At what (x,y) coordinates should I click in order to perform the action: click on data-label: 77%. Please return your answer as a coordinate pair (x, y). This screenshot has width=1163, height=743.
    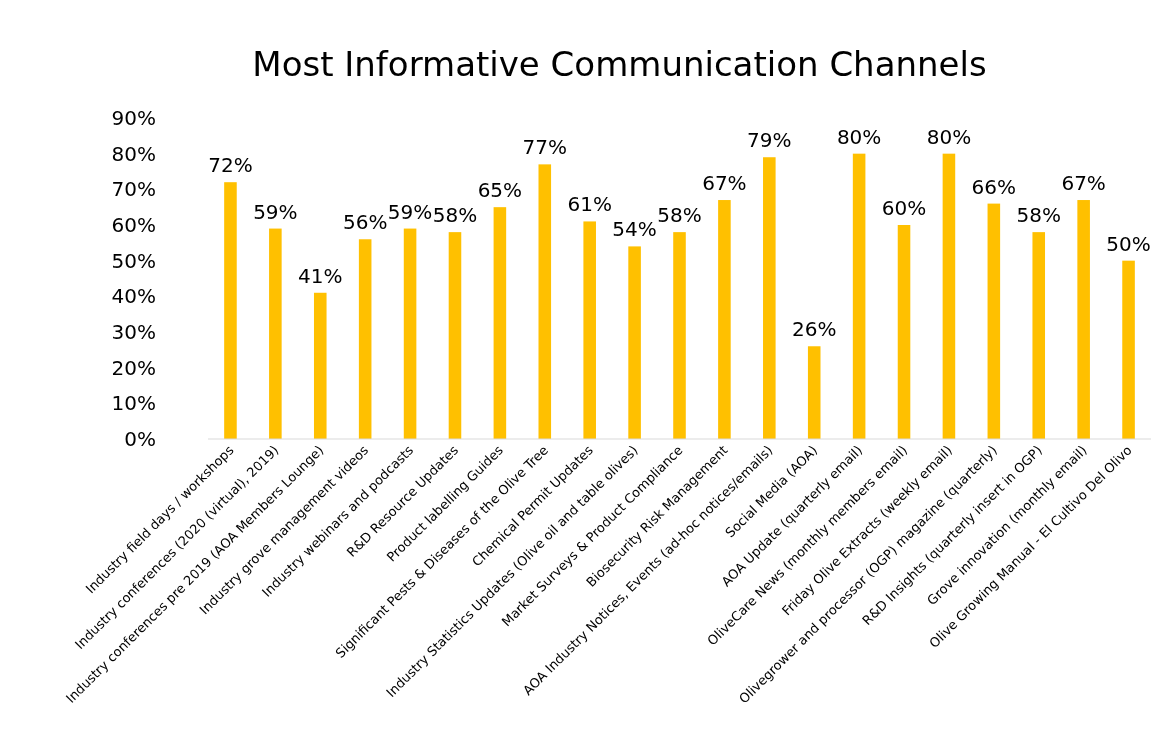
    Looking at the image, I should click on (545, 147).